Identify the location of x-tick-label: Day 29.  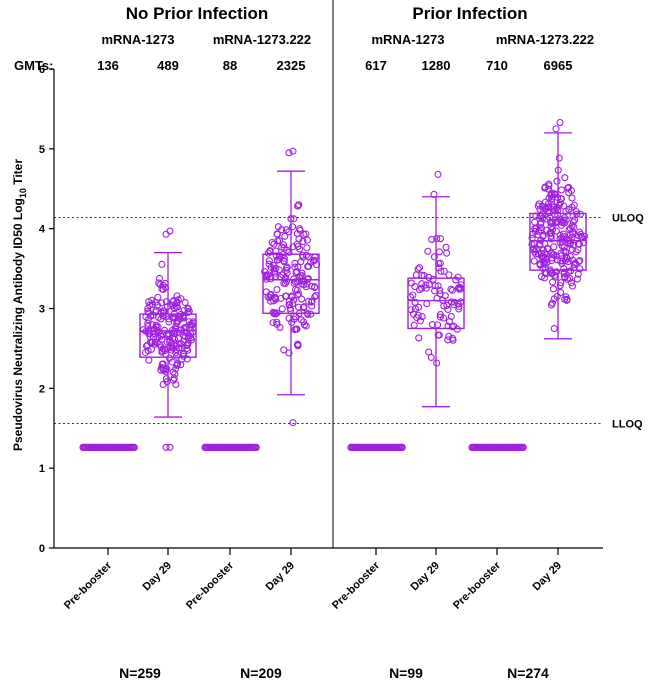
(426, 577).